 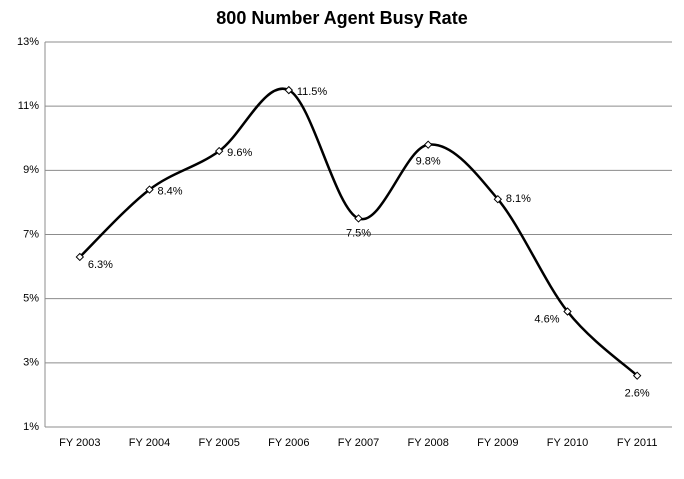 I want to click on data-label: 7.5%, so click(x=358, y=233).